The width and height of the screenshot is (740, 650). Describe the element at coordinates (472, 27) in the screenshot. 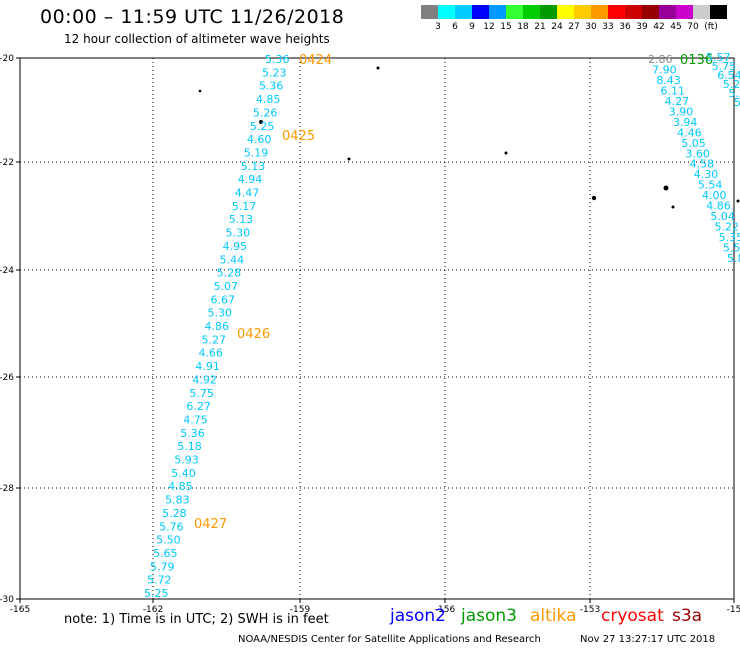

I see `legend-label: 9` at that location.